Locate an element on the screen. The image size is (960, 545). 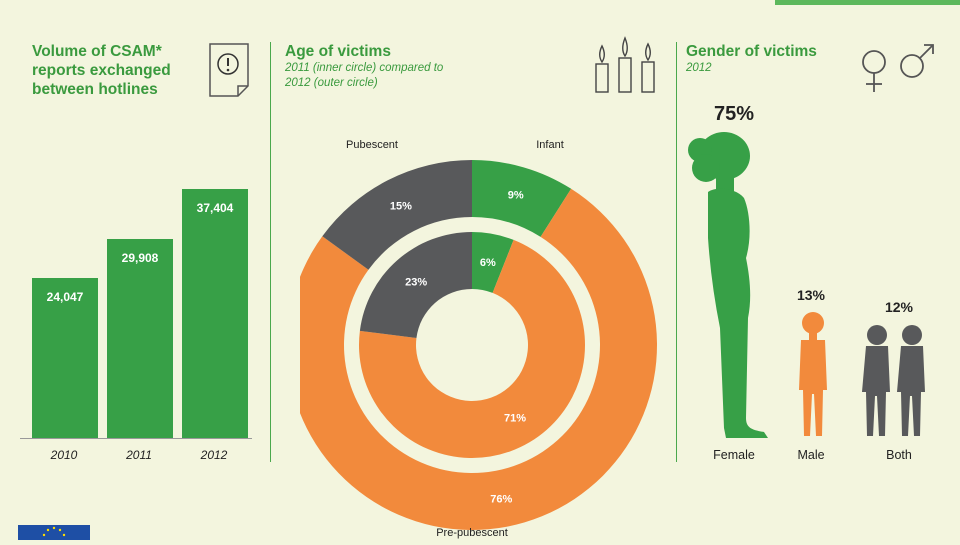
gender-symbols-icon is located at coordinates (898, 68).